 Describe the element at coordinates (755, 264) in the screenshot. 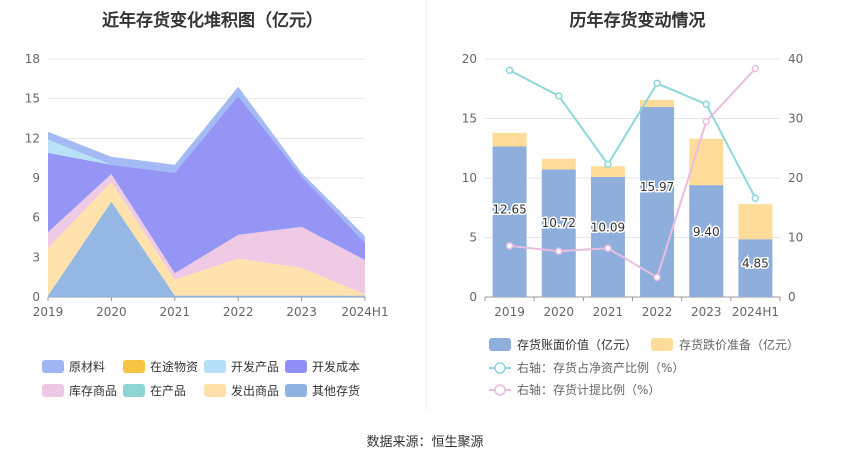

I see `bar-value-label: 4.85` at that location.